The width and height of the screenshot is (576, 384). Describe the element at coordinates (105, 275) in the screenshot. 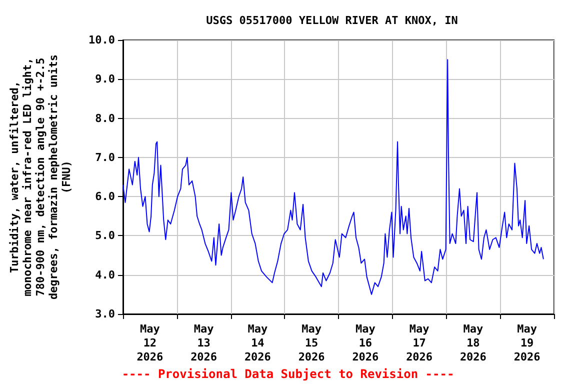

I see `y-tick-label: 4.0` at that location.